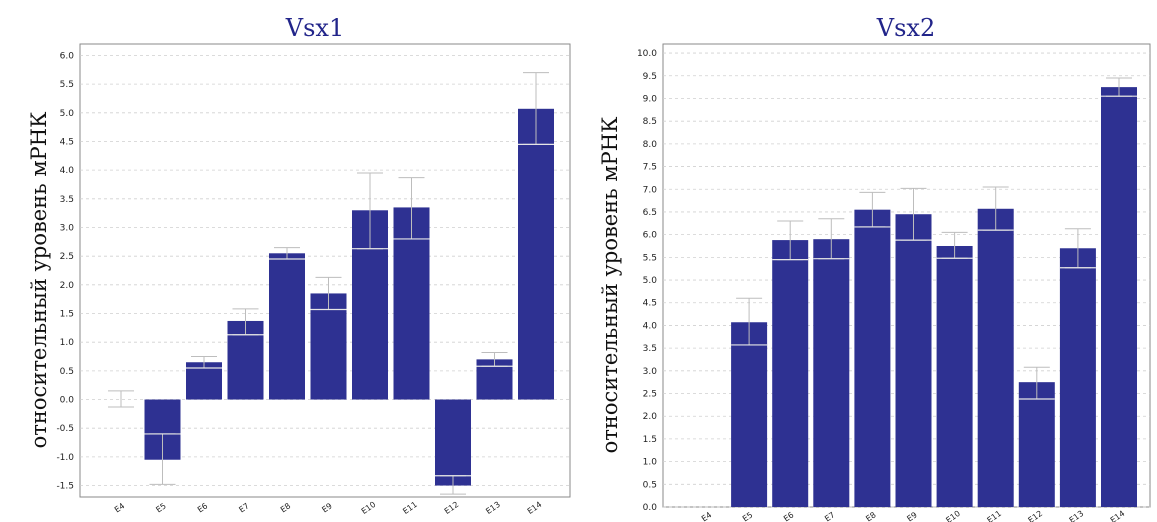  I want to click on y-tick-label-vsx2: 8.5, so click(650, 122).